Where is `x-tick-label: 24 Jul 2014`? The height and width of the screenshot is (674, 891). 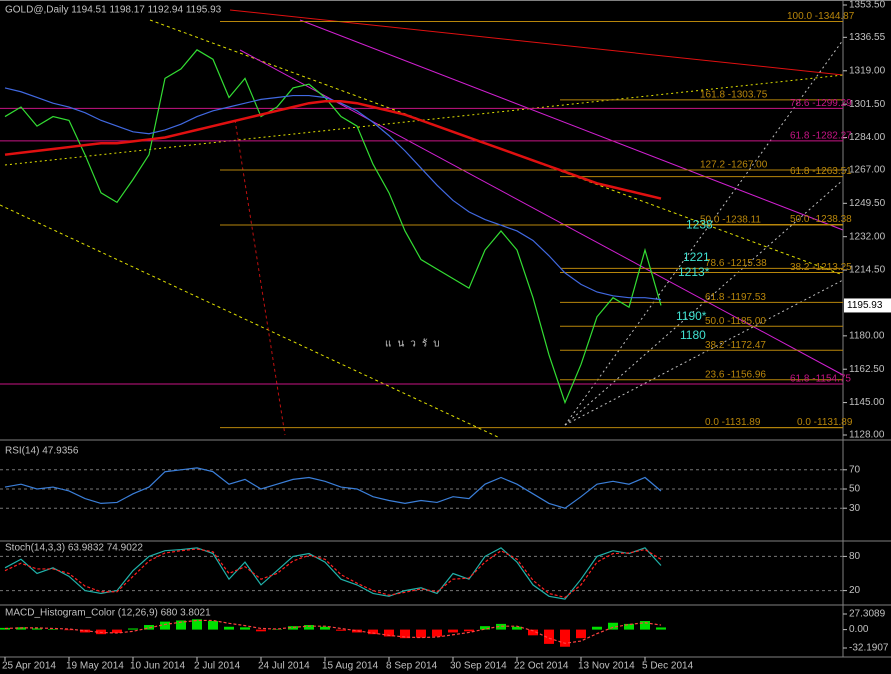 x-tick-label: 24 Jul 2014 is located at coordinates (284, 666).